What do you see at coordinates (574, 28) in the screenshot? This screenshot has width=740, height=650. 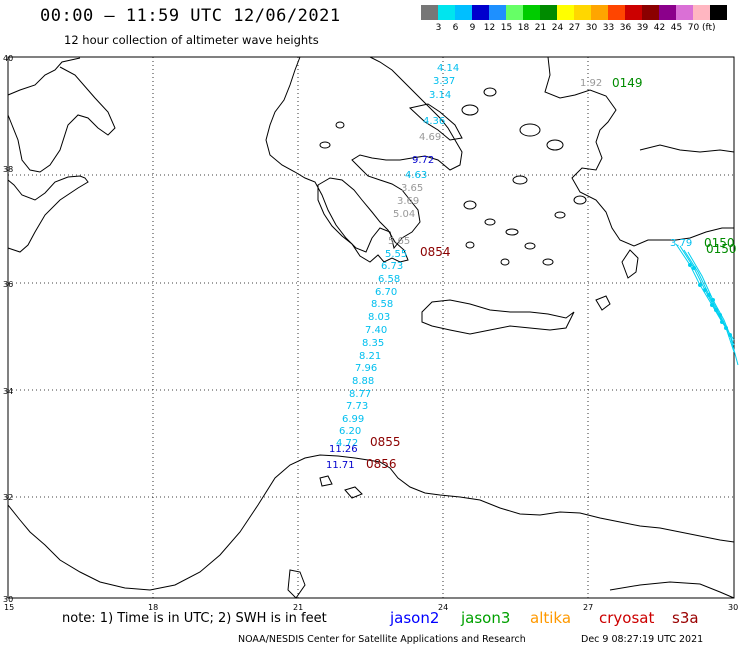 I see `scale-label: 27` at bounding box center [574, 28].